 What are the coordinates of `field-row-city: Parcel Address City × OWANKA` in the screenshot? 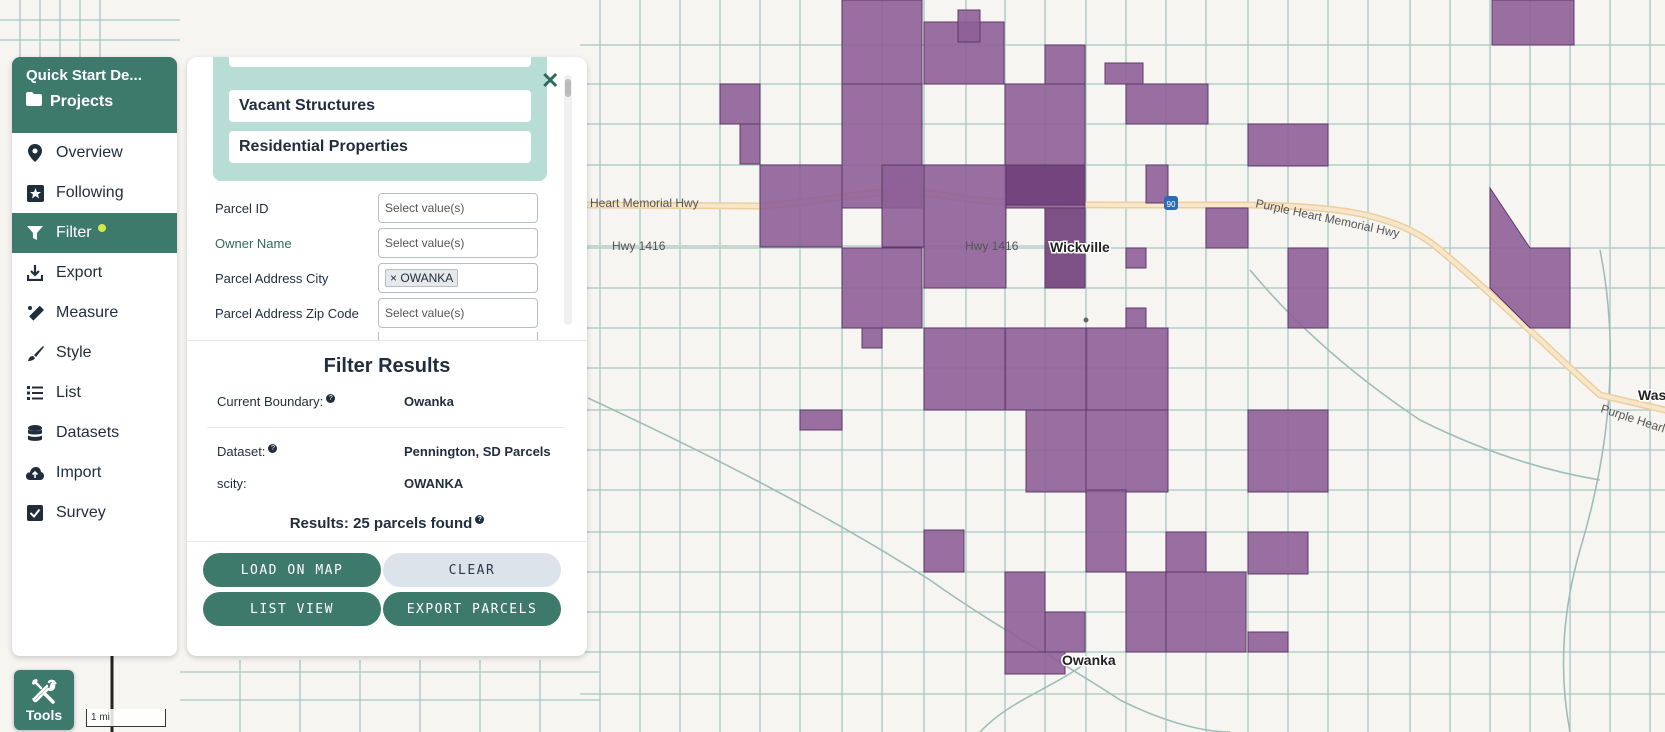 It's located at (387, 278).